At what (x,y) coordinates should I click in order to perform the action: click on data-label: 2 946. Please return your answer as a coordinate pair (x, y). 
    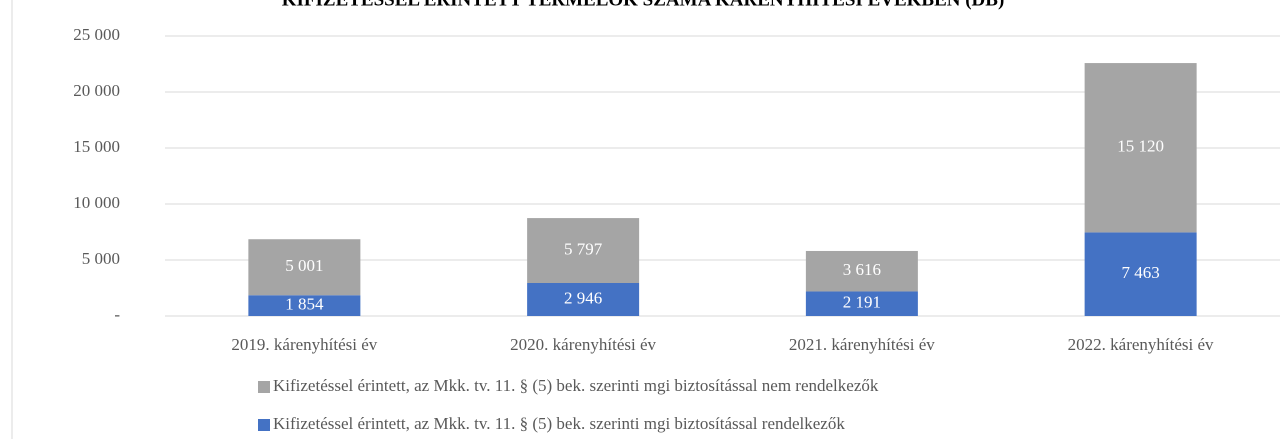
    Looking at the image, I should click on (583, 297).